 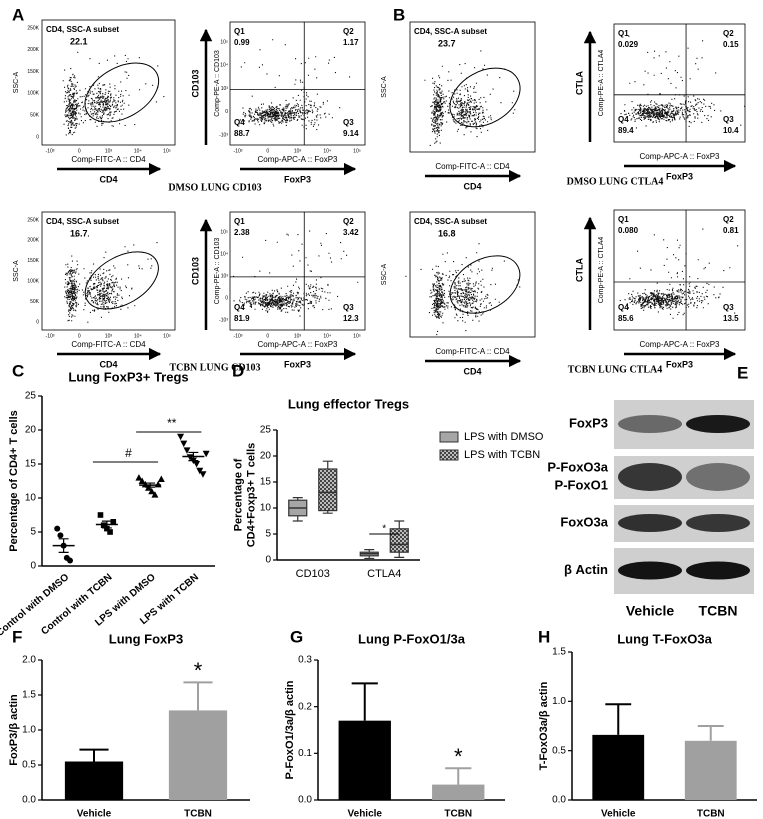 What do you see at coordinates (217, 271) in the screenshot?
I see `y-axis-label: Comp-PE-A :: CD103` at bounding box center [217, 271].